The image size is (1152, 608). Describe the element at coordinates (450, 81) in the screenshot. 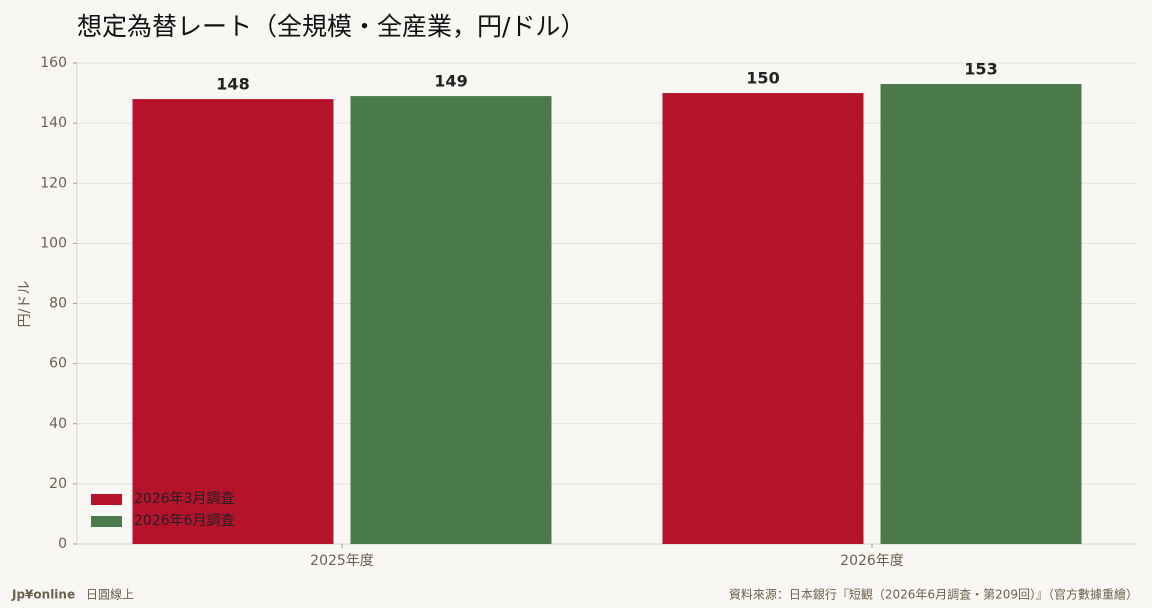

I see `value-label: 149` at that location.